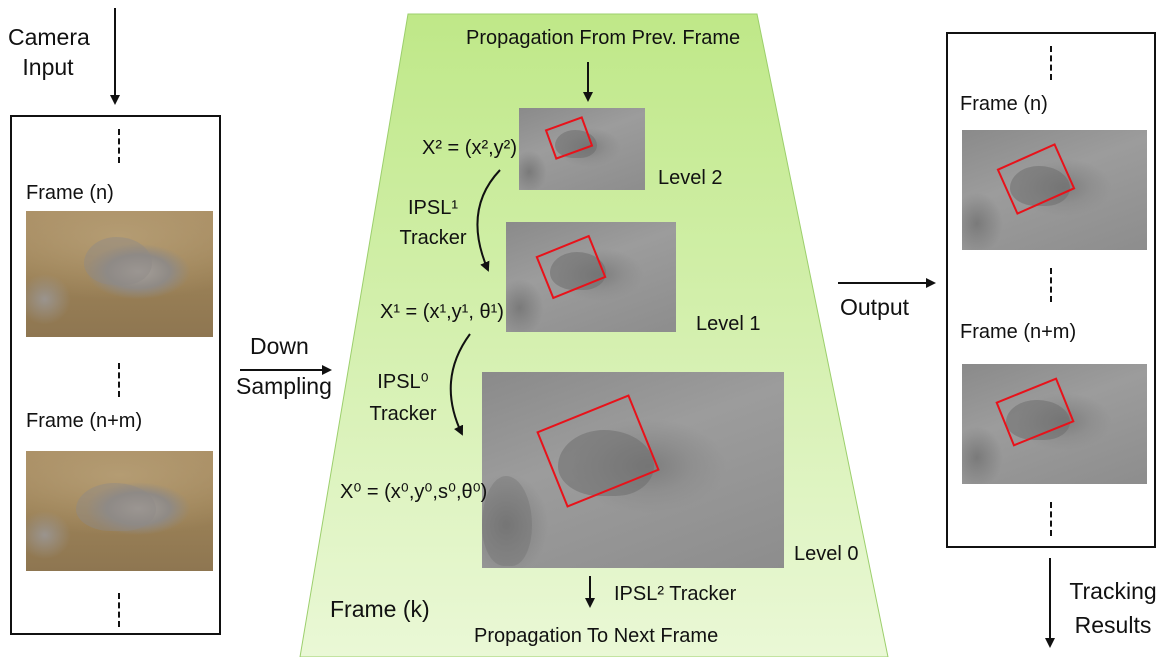 The image size is (1165, 657). I want to click on input-frame-nm-image, so click(119, 511).